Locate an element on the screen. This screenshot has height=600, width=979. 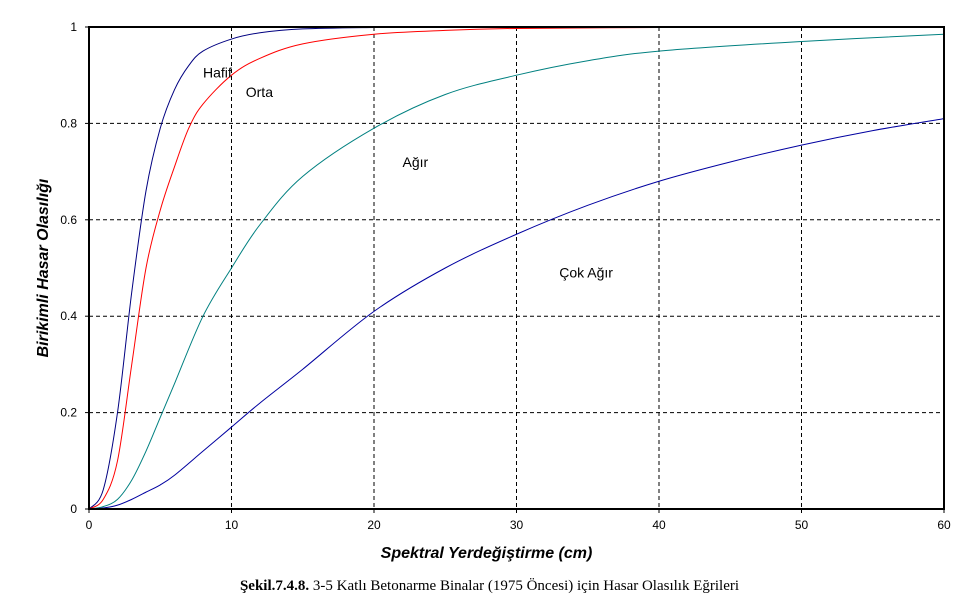
y-tick-labels: 0 0.2 0.4 0.6 0.8 1 is located at coordinates (74, 268).